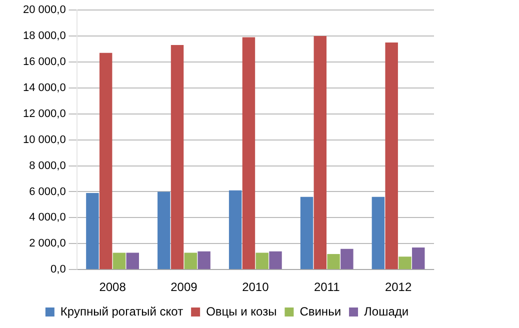 This screenshot has height=328, width=519. What do you see at coordinates (47, 166) in the screenshot?
I see `y-tick-label: 8 000,0` at bounding box center [47, 166].